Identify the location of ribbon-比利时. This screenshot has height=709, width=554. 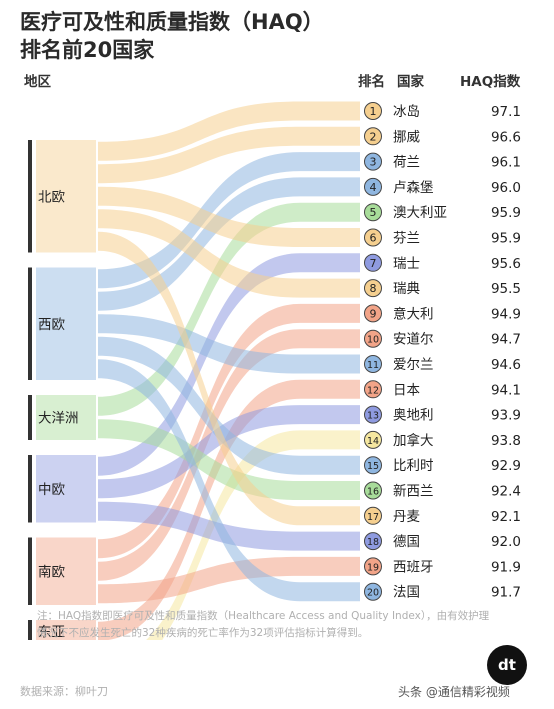
(229, 405).